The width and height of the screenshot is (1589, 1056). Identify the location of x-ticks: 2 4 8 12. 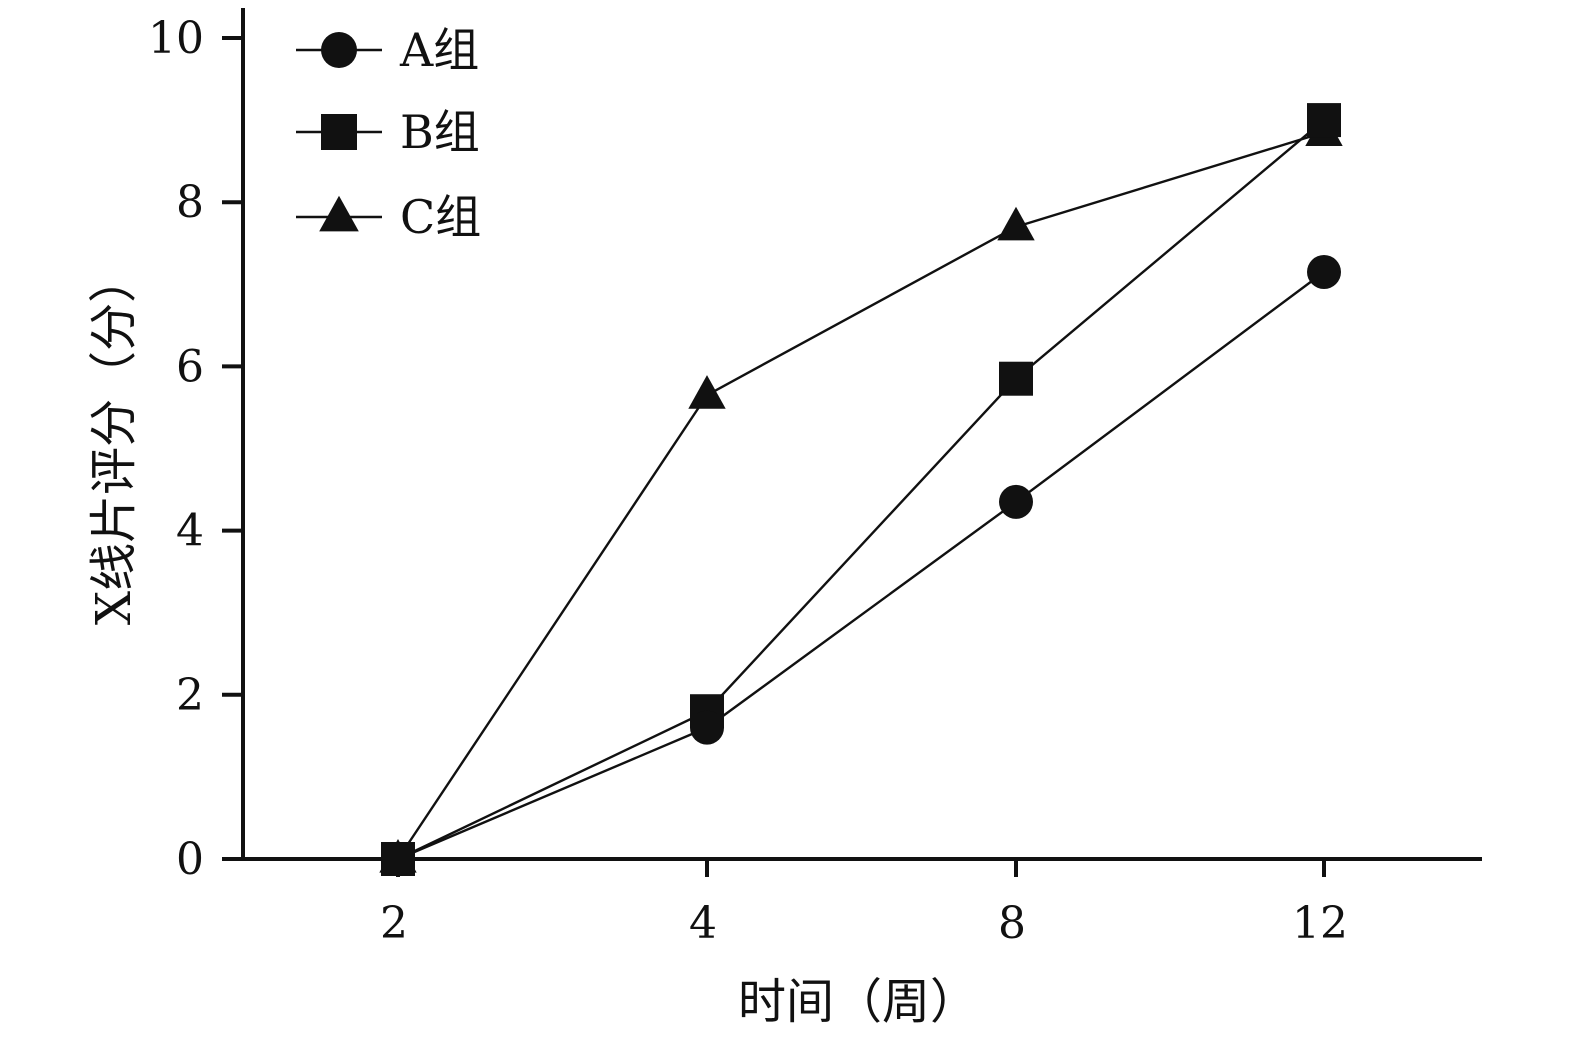
(864, 904).